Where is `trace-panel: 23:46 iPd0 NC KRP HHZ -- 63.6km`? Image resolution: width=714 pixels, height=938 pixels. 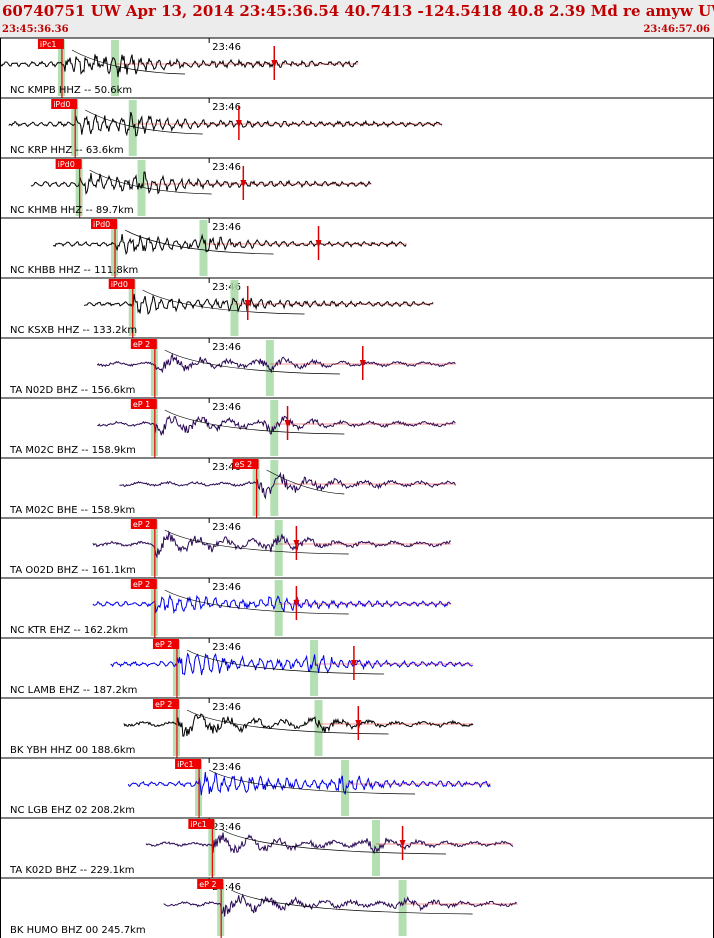
trace-panel: 23:46 iPd0 NC KRP HHZ -- 63.6km is located at coordinates (357, 127).